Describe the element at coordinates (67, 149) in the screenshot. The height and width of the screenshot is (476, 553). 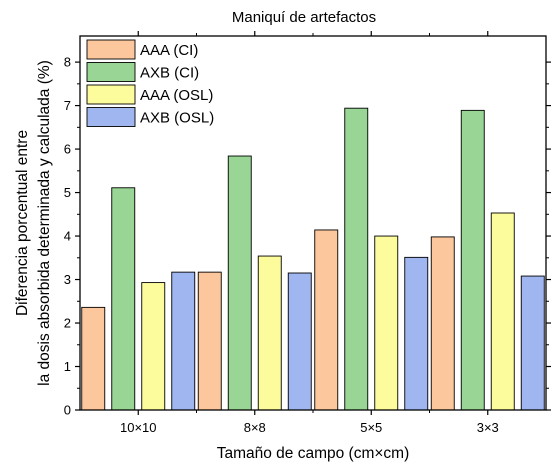
I see `y-tick-label: 6` at that location.